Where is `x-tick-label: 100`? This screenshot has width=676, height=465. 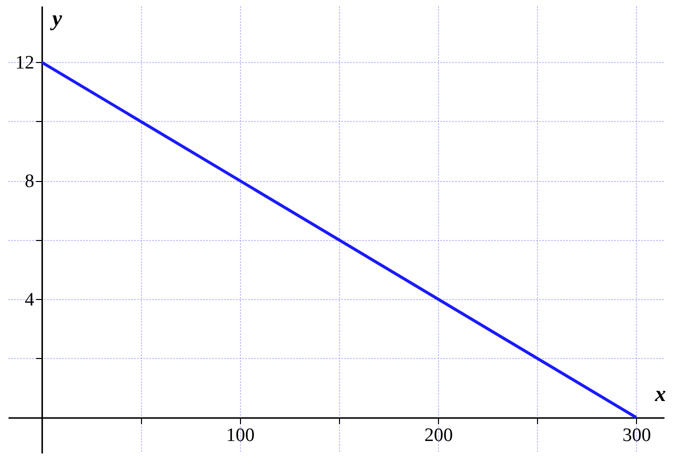 x-tick-label: 100 is located at coordinates (240, 435).